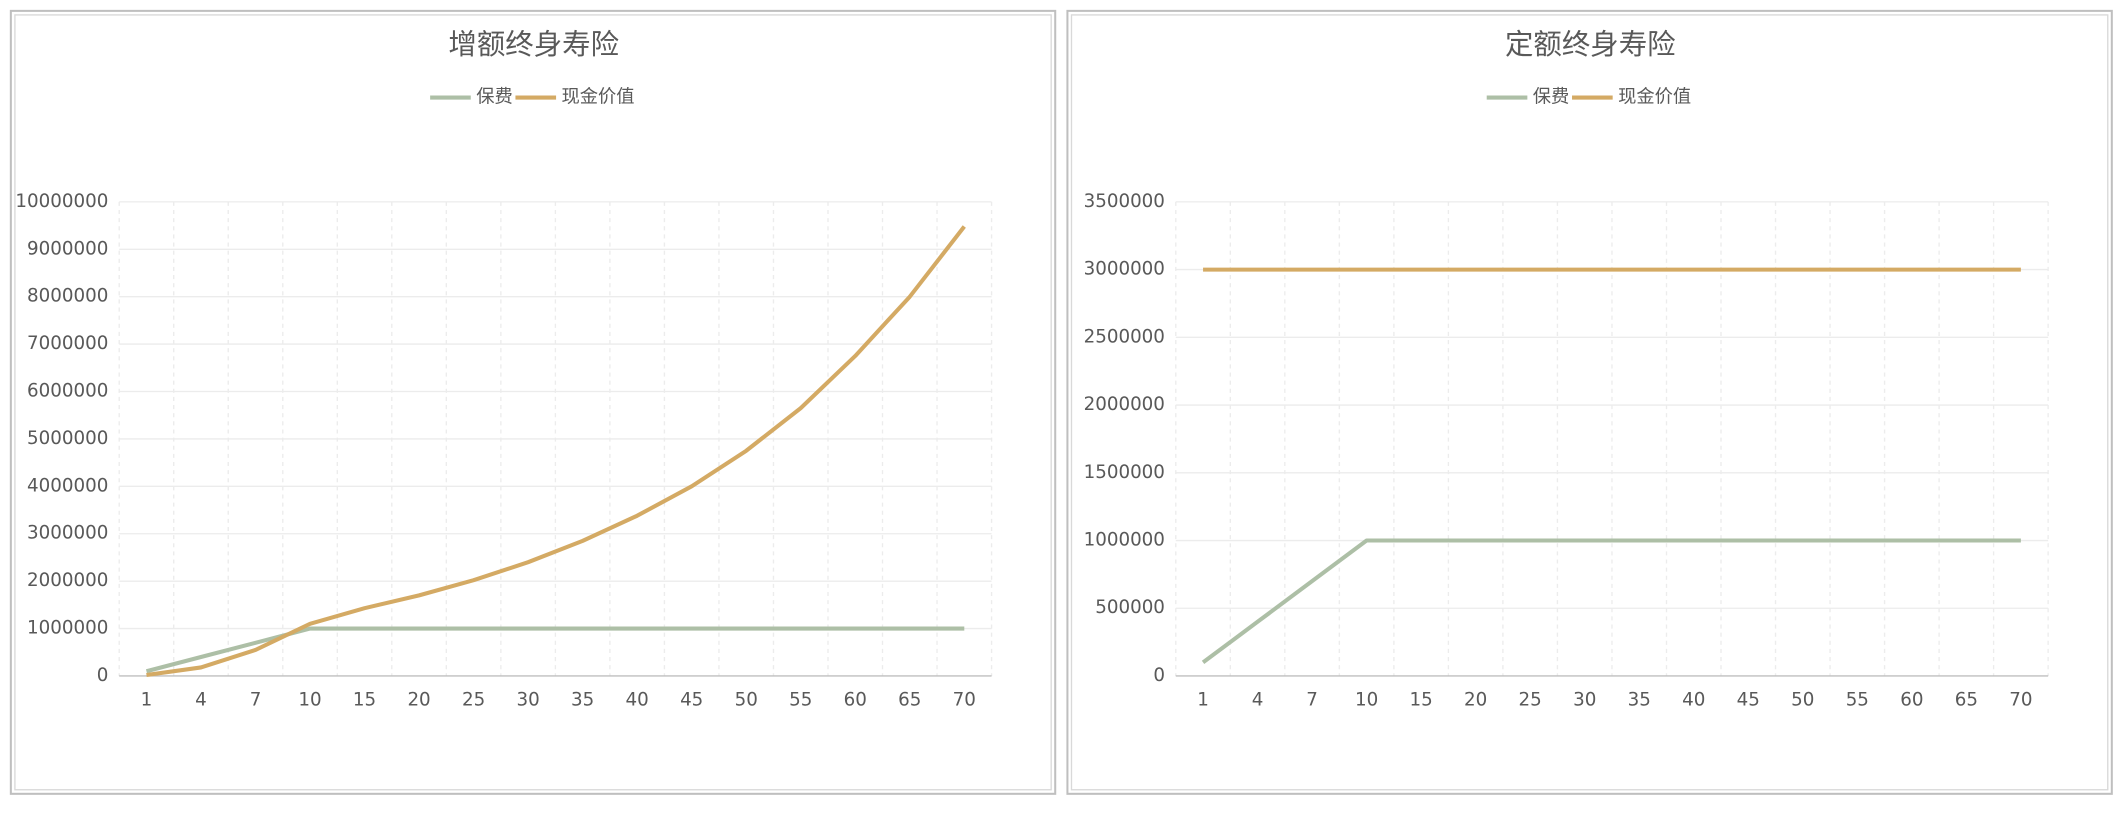 This screenshot has height=820, width=2124. Describe the element at coordinates (1124, 472) in the screenshot. I see `y-tick-label: 1500000` at that location.